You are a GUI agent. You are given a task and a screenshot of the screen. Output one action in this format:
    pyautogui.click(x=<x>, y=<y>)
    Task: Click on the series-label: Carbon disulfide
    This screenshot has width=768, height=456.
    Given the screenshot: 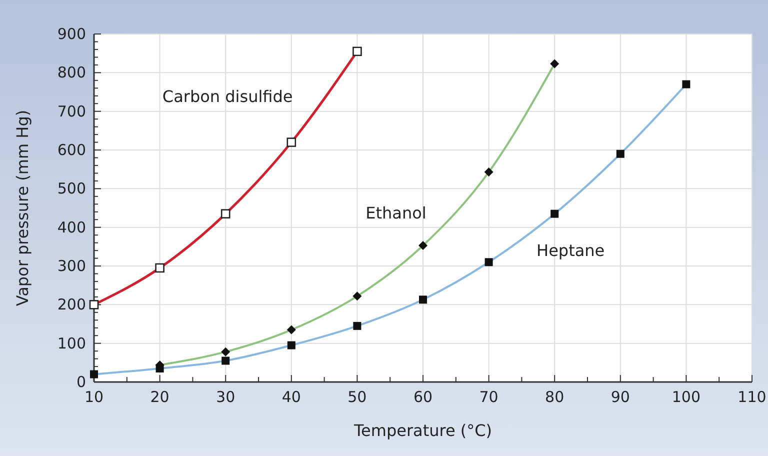 What is the action you would take?
    pyautogui.click(x=227, y=96)
    